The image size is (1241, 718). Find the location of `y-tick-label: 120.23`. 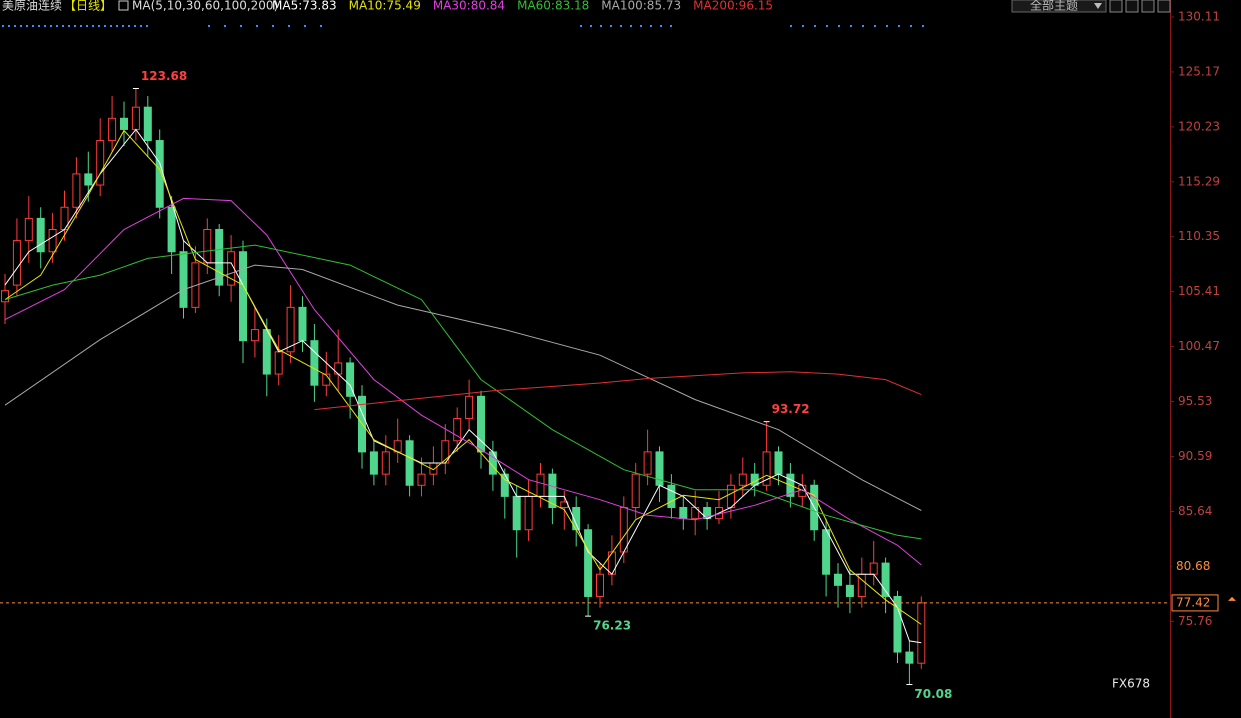

y-tick-label: 120.23 is located at coordinates (1199, 126).